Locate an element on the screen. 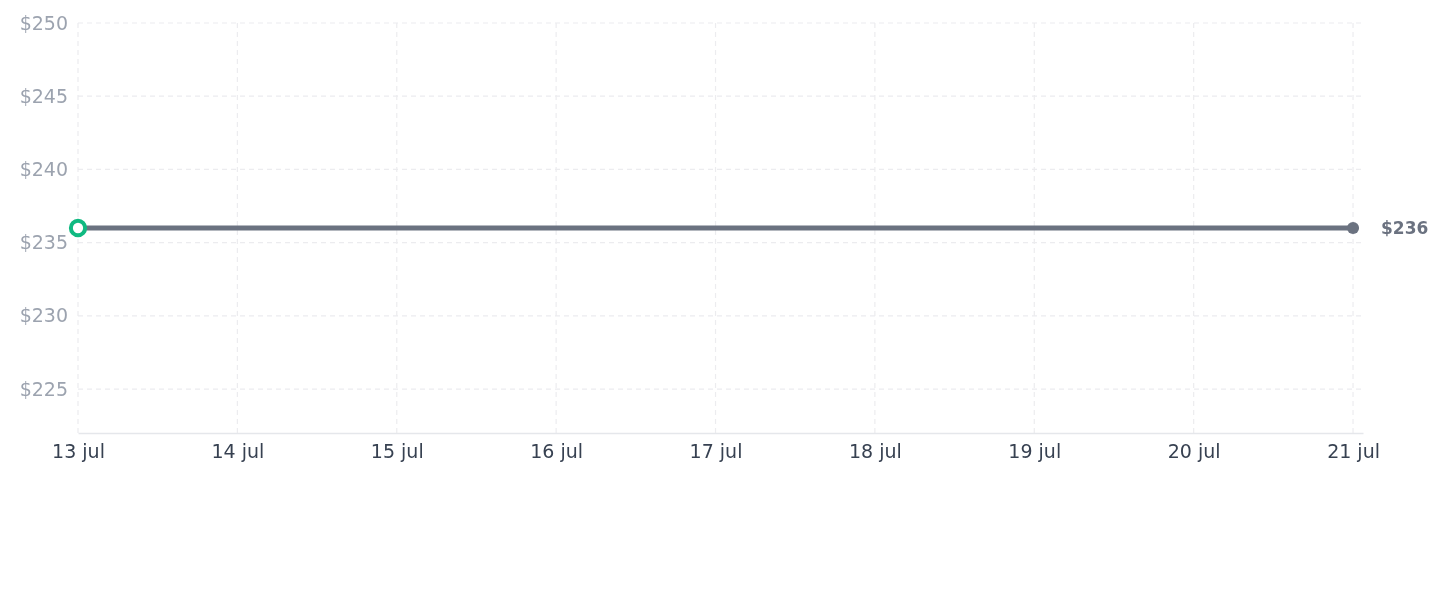 The height and width of the screenshot is (612, 1447). x-tick-label: 13 jul is located at coordinates (78, 451).